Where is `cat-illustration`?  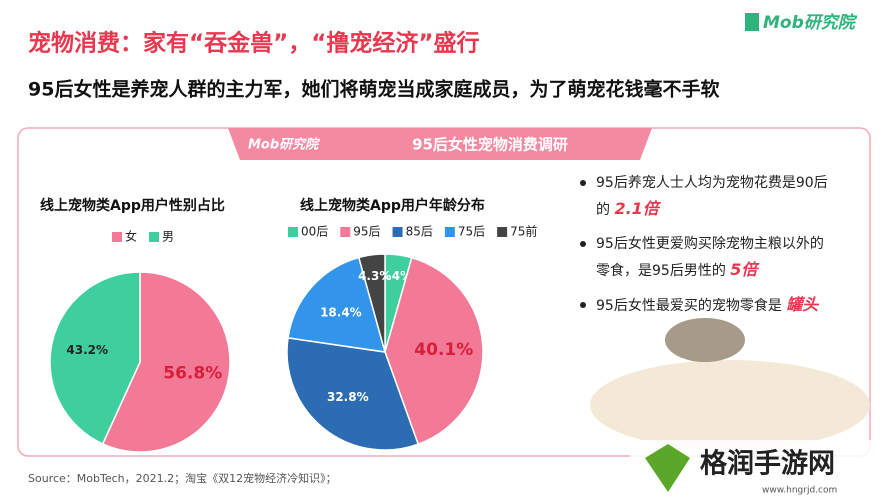
cat-illustration is located at coordinates (705, 340).